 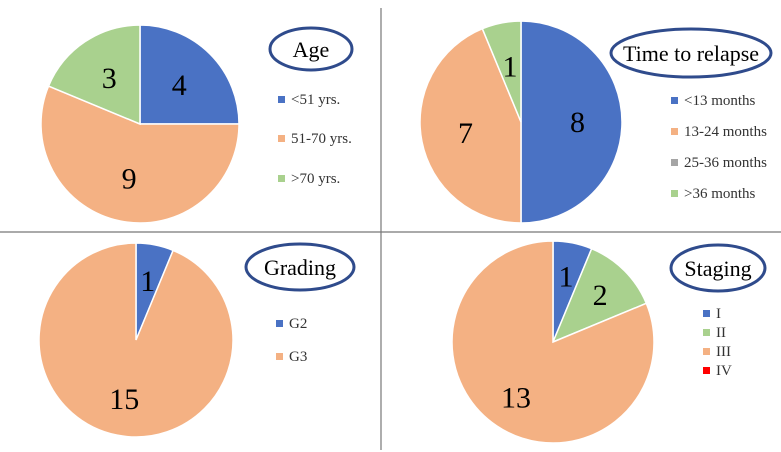 I want to click on legend-label: >36 months, so click(x=720, y=194).